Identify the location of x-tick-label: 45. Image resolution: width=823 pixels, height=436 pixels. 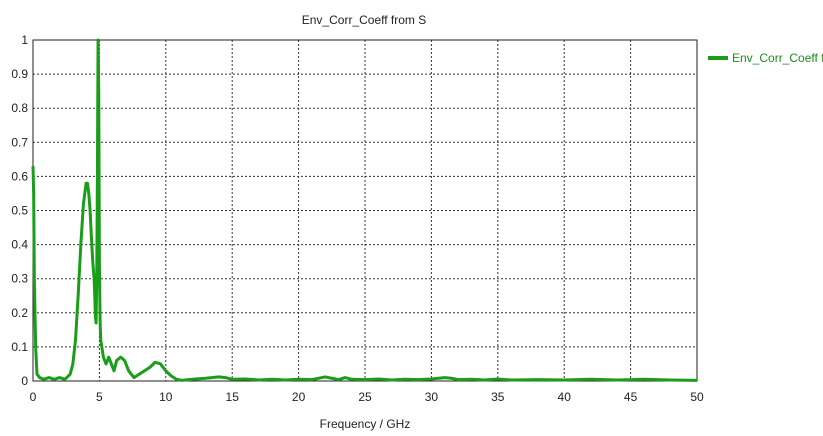
(631, 397).